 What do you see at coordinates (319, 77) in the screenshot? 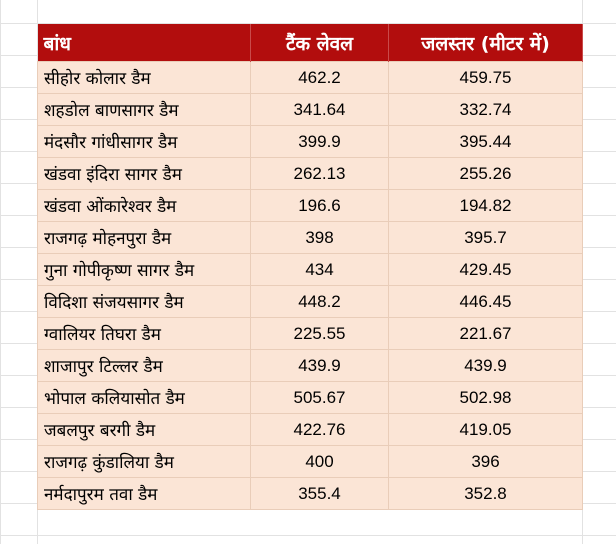
I see `cell-tank-level: 462.2` at bounding box center [319, 77].